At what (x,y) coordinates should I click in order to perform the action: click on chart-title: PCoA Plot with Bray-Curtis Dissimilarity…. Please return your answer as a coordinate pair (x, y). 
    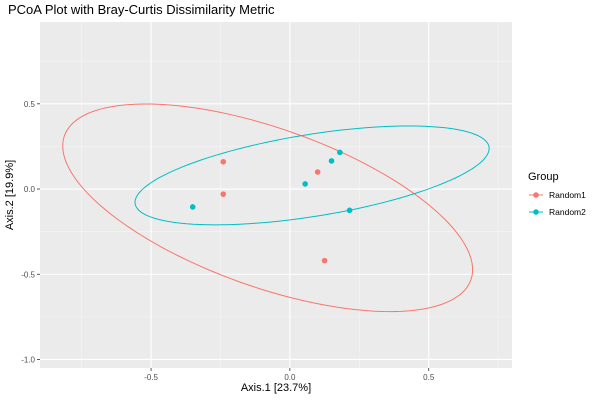
    Looking at the image, I should click on (141, 9).